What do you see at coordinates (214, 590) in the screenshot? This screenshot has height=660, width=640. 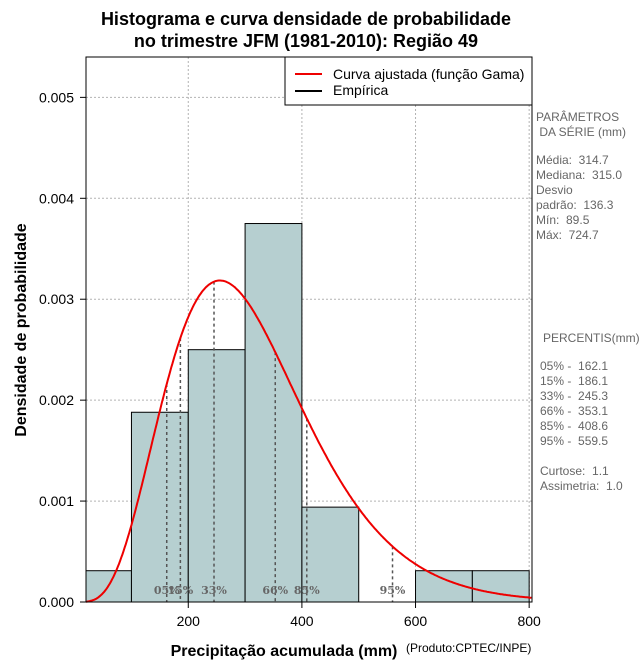 I see `percentile-label: 33%` at bounding box center [214, 590].